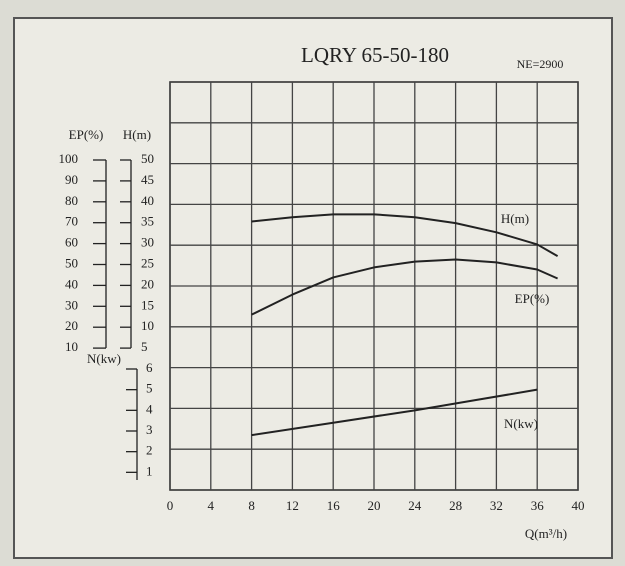  What do you see at coordinates (374, 505) in the screenshot?
I see `x-tick-label: 20` at bounding box center [374, 505].